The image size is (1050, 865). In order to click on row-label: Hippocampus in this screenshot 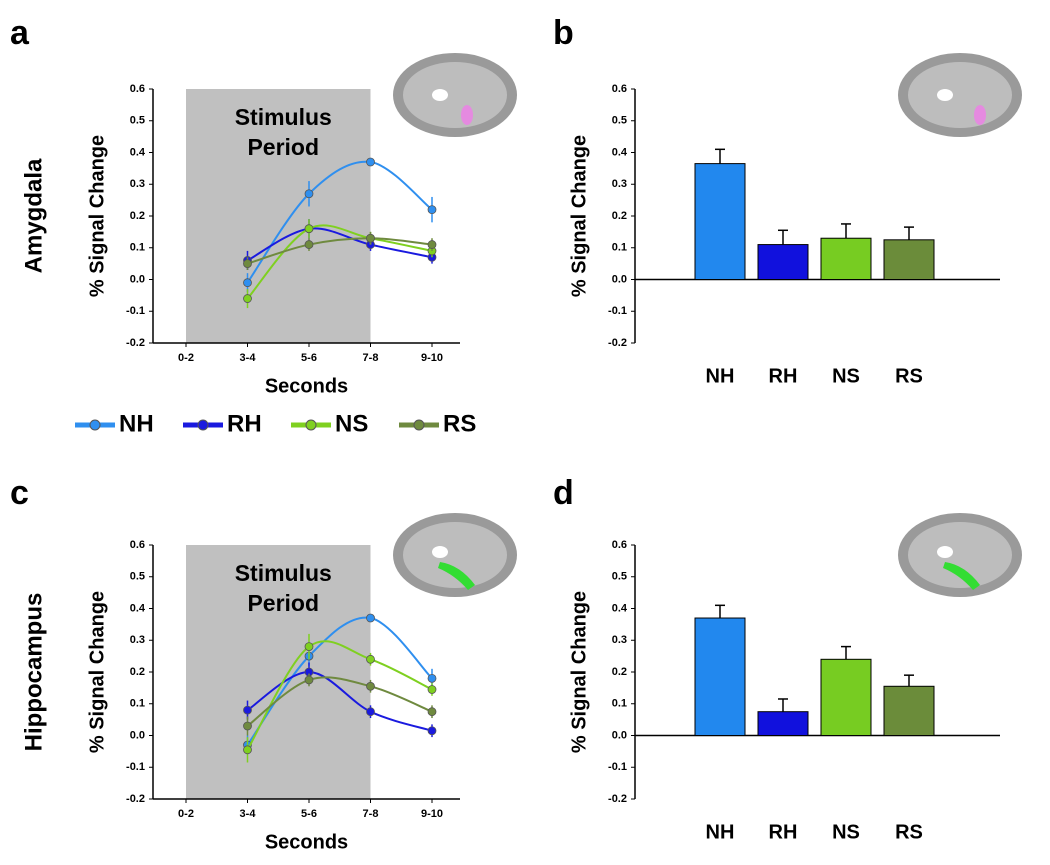, I will do `click(33, 672)`.